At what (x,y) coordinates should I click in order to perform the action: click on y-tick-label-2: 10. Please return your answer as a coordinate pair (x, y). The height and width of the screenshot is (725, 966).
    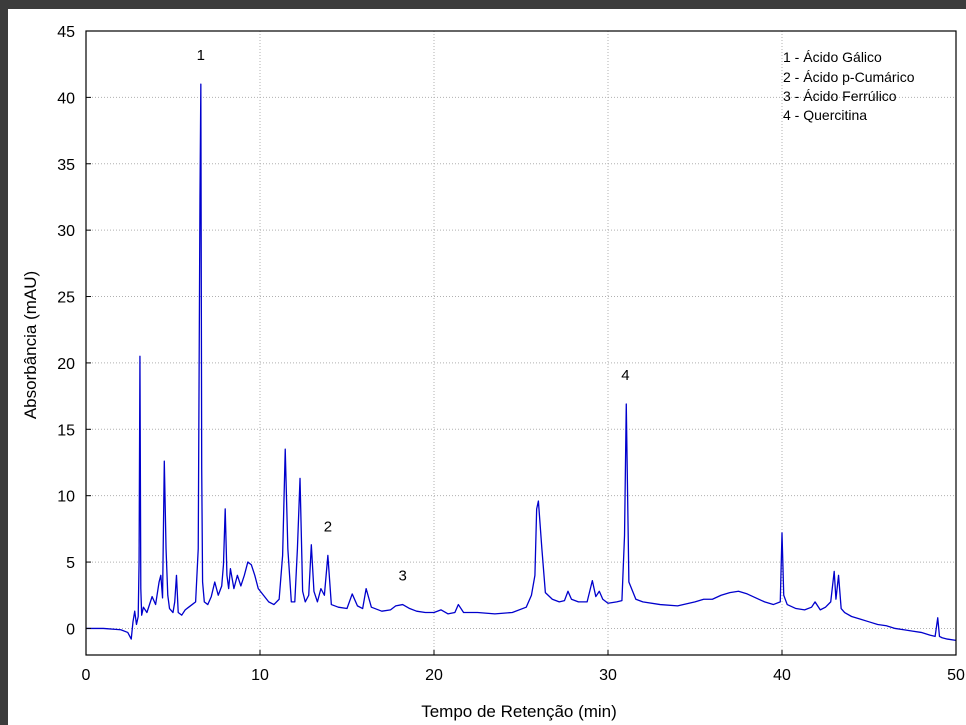
    Looking at the image, I should click on (66, 497).